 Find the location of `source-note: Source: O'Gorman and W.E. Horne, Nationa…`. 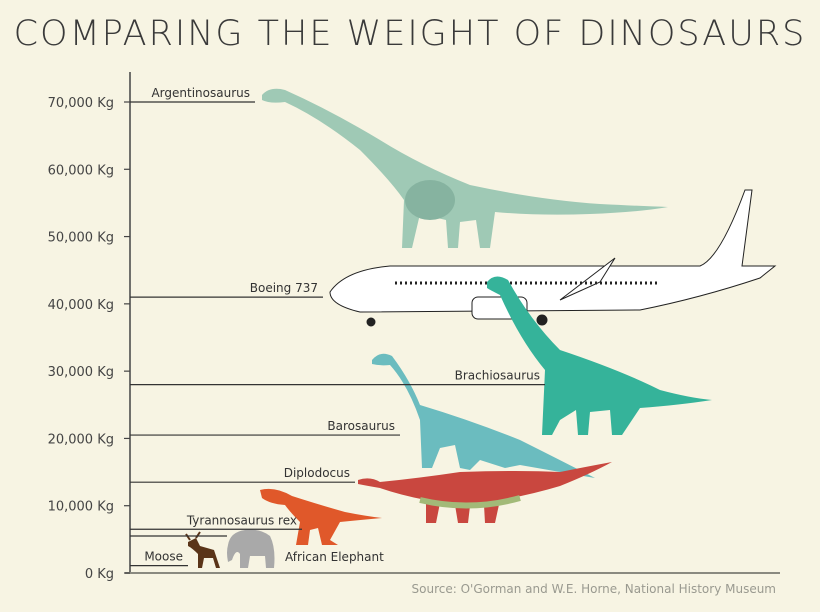

source-note: Source: O'Gorman and W.E. Horne, Nationa… is located at coordinates (593, 589).